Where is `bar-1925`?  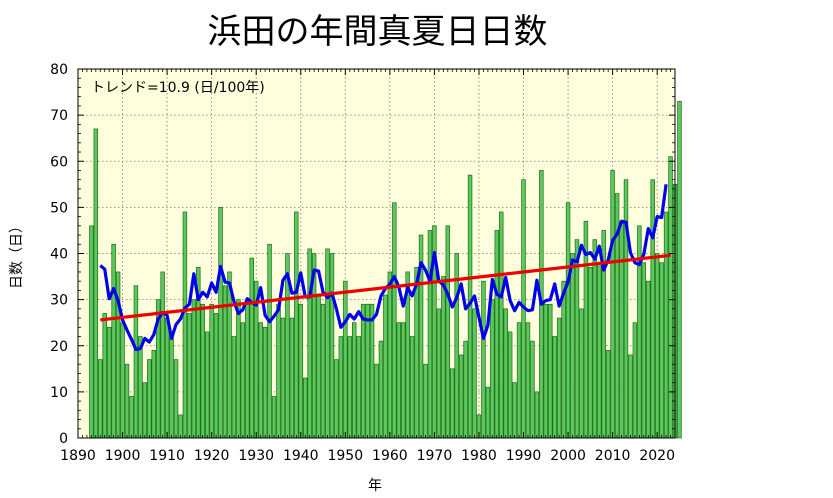 bar-1925 is located at coordinates (234, 387).